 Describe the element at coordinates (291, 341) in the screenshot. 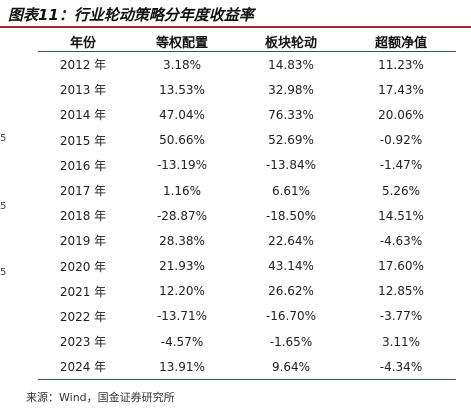

I see `cell-sector-rotation: -1.65%` at that location.